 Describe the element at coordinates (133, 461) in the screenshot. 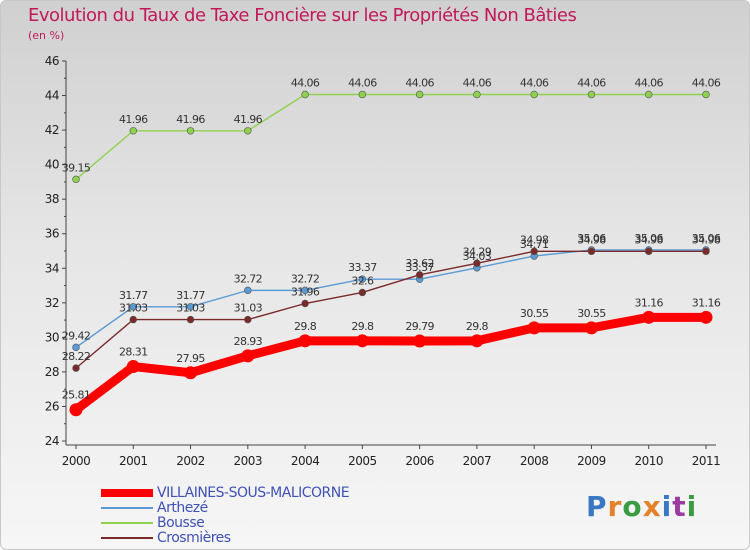

I see `x-tick-label: 2001` at that location.